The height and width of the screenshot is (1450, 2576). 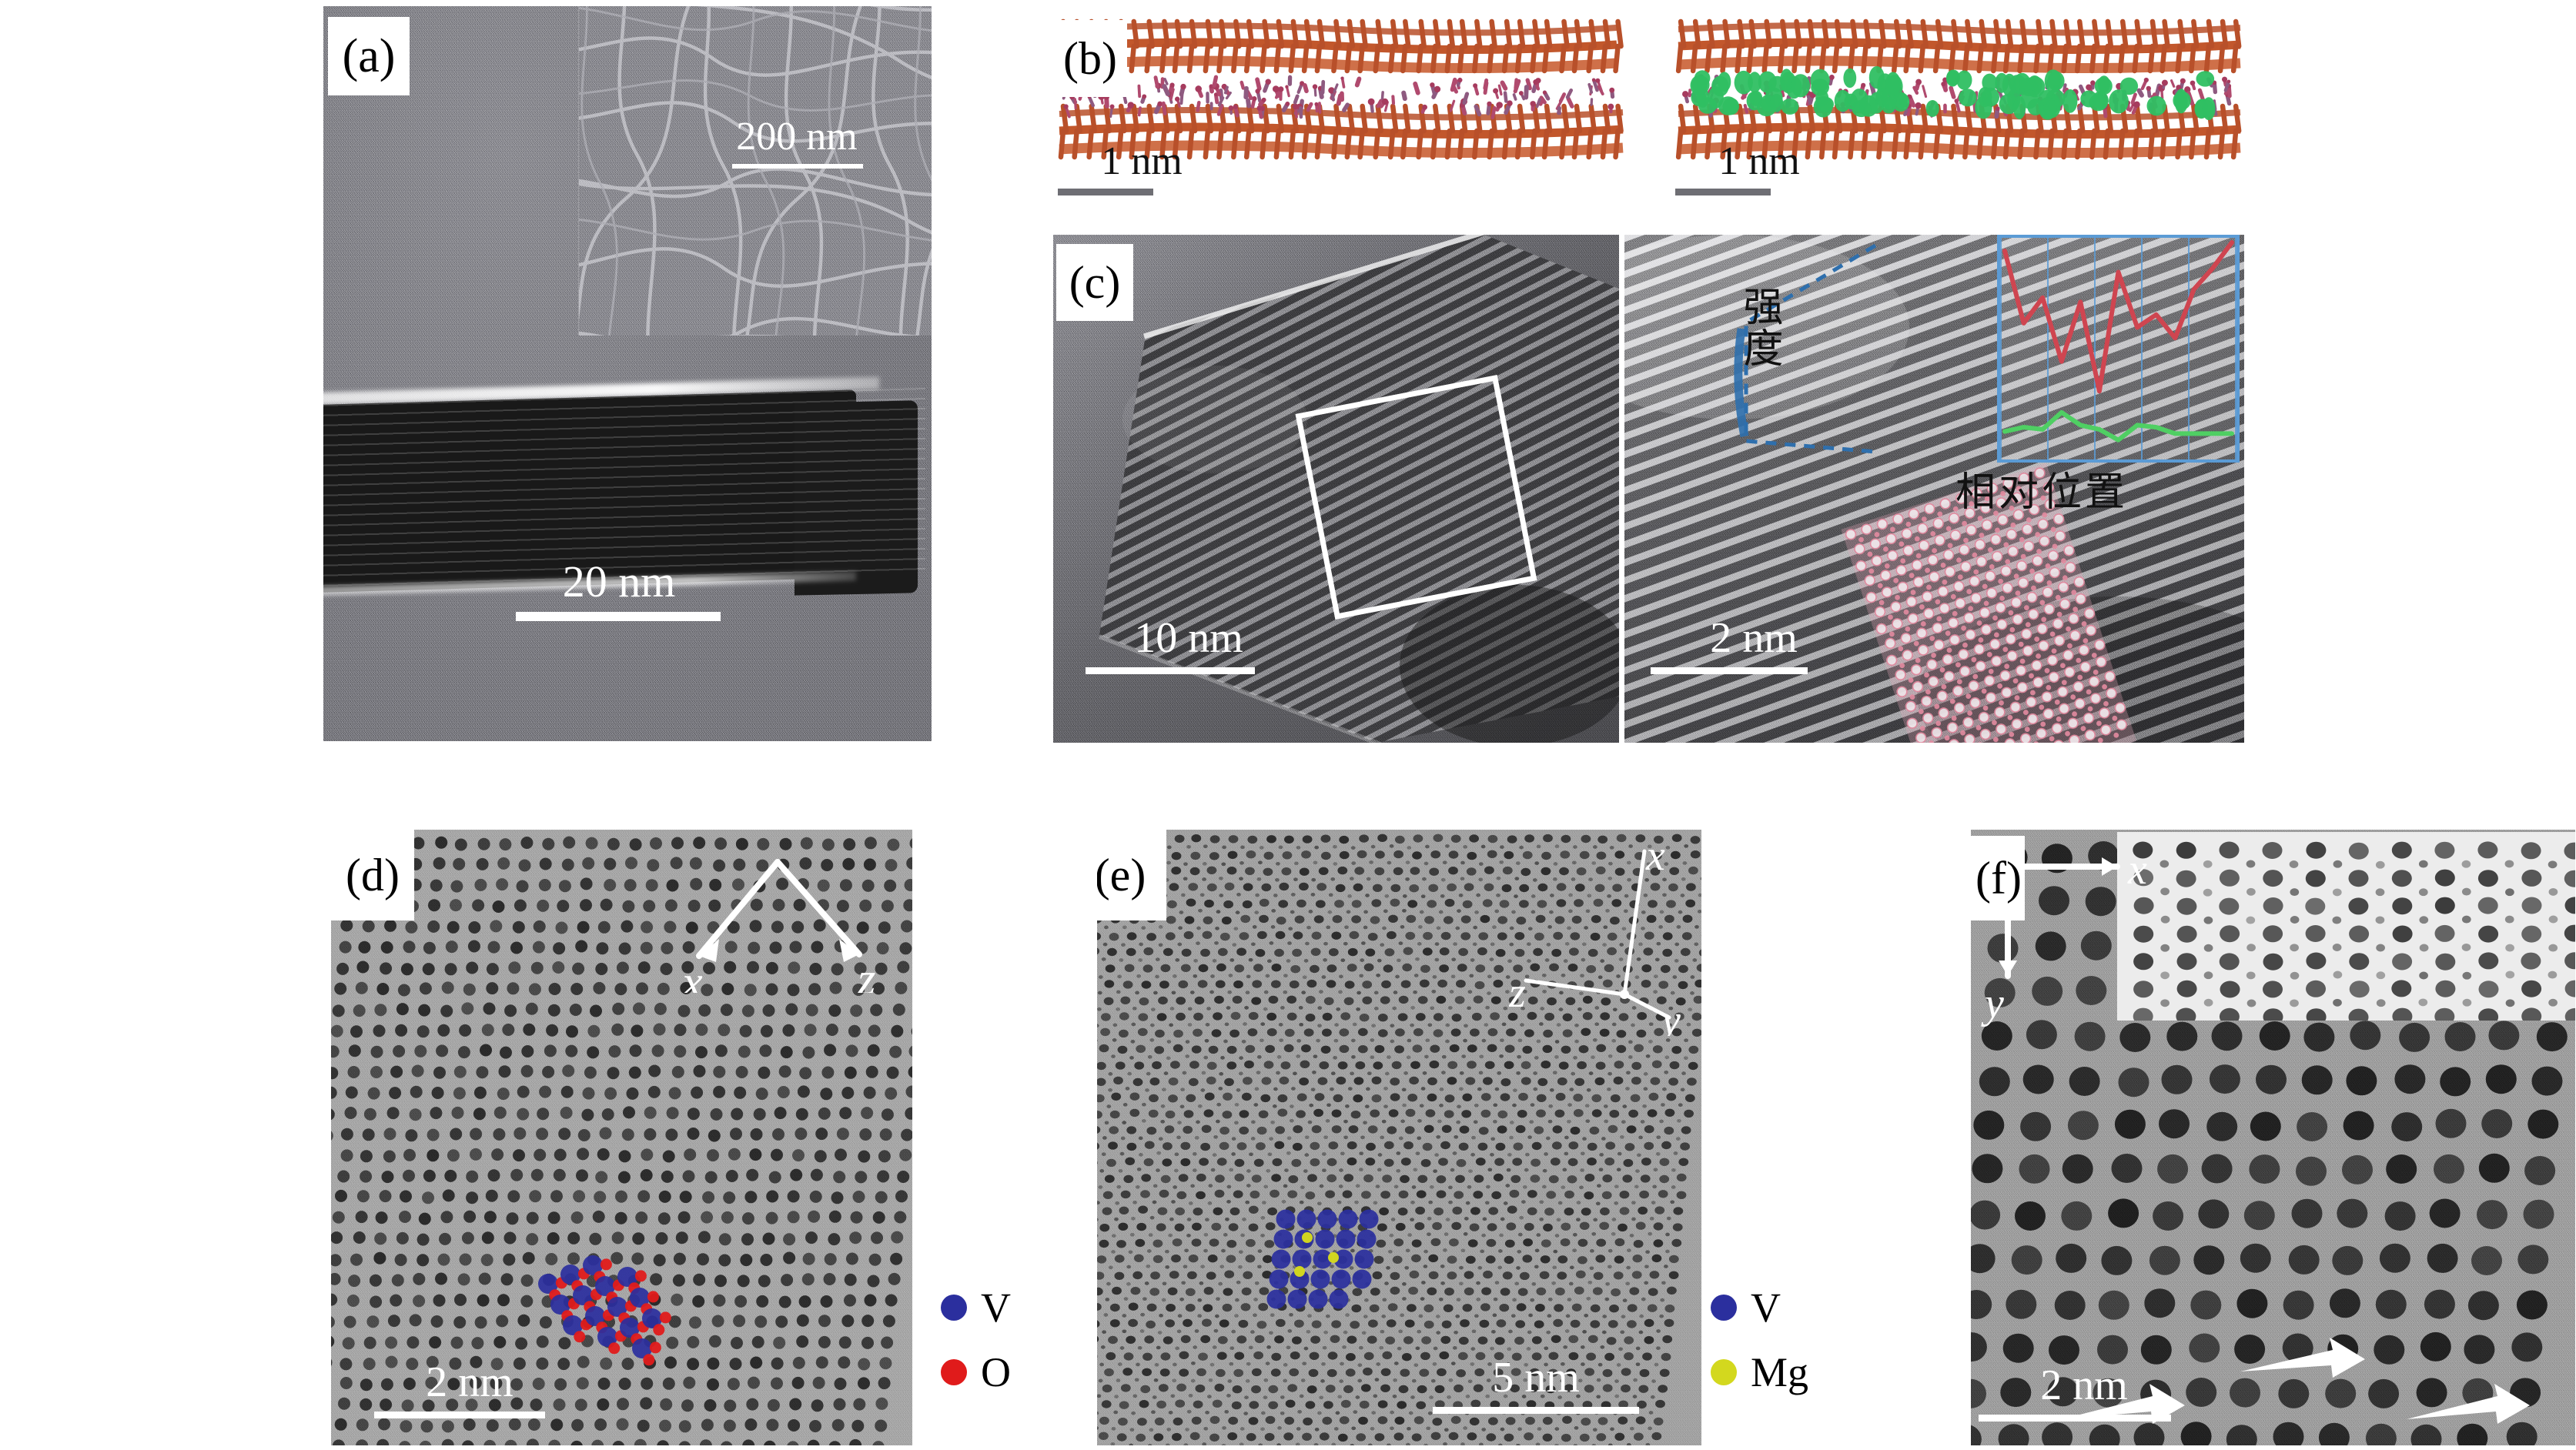 What do you see at coordinates (372, 875) in the screenshot?
I see `panel-d-label: (d)` at bounding box center [372, 875].